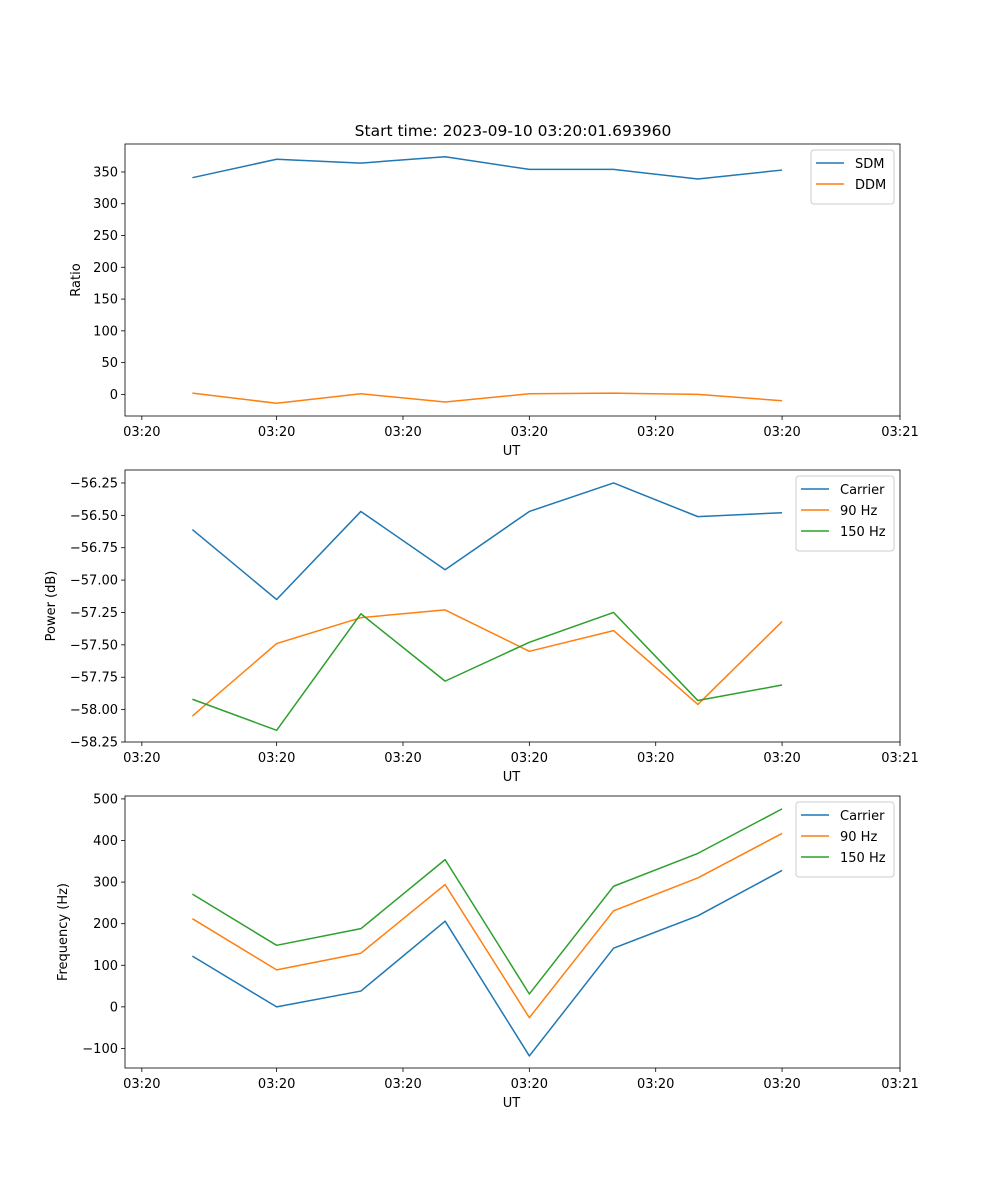  Describe the element at coordinates (100, 1049) in the screenshot. I see `y-tick-label: −100` at that location.